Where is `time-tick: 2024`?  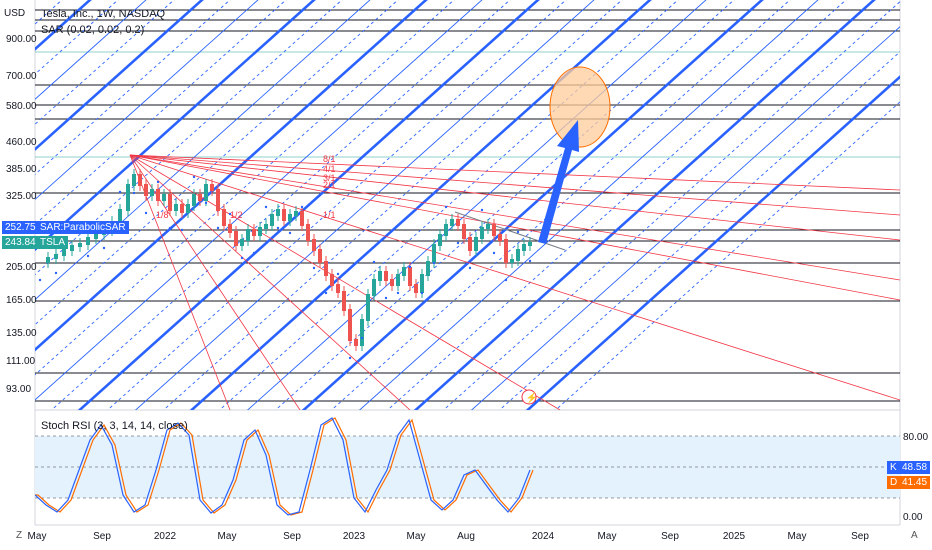
time-tick: 2024 is located at coordinates (543, 536).